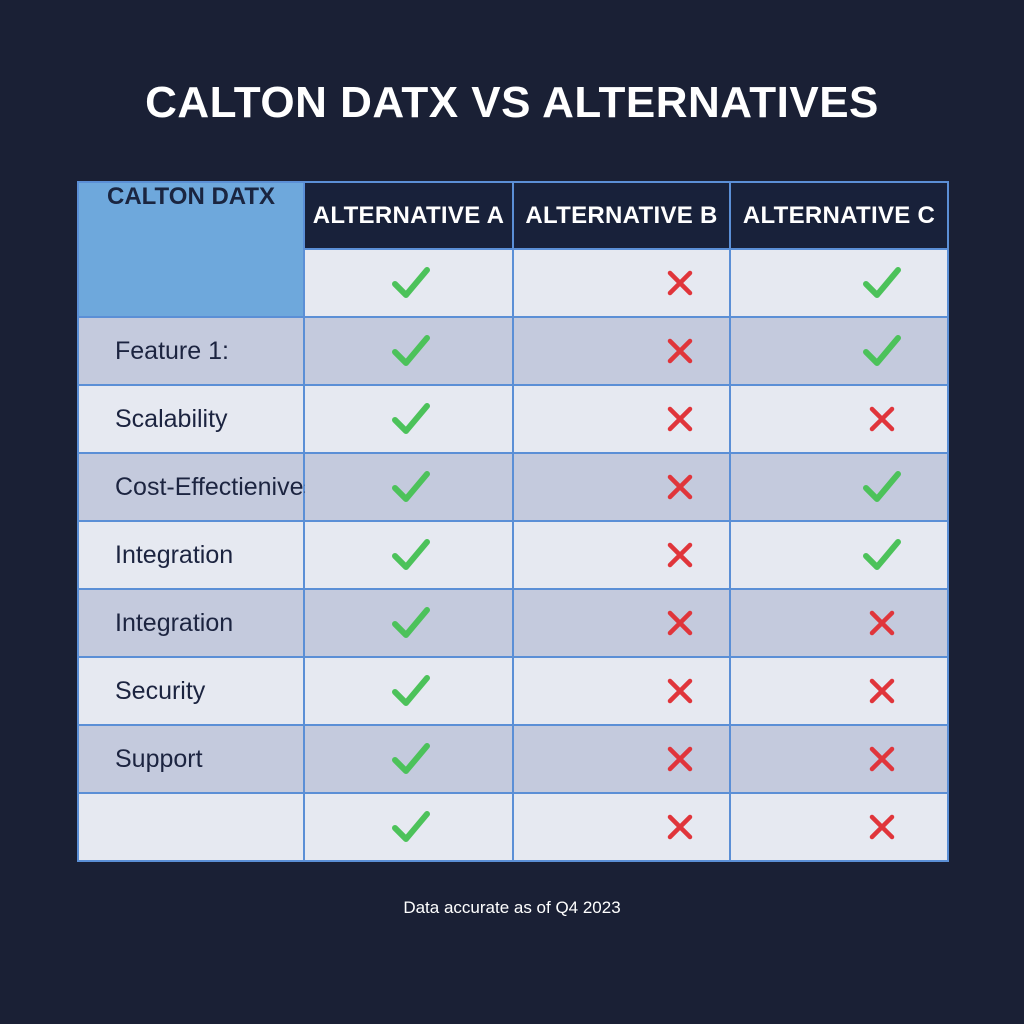  Describe the element at coordinates (196, 487) in the screenshot. I see `row-label: Cost-Effectienives` at that location.